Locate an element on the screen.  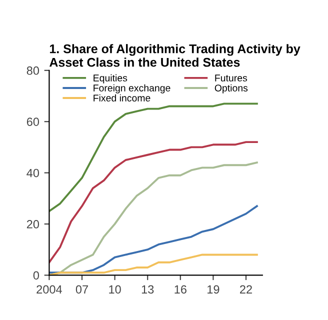
legend-label: Equities is located at coordinates (111, 79).